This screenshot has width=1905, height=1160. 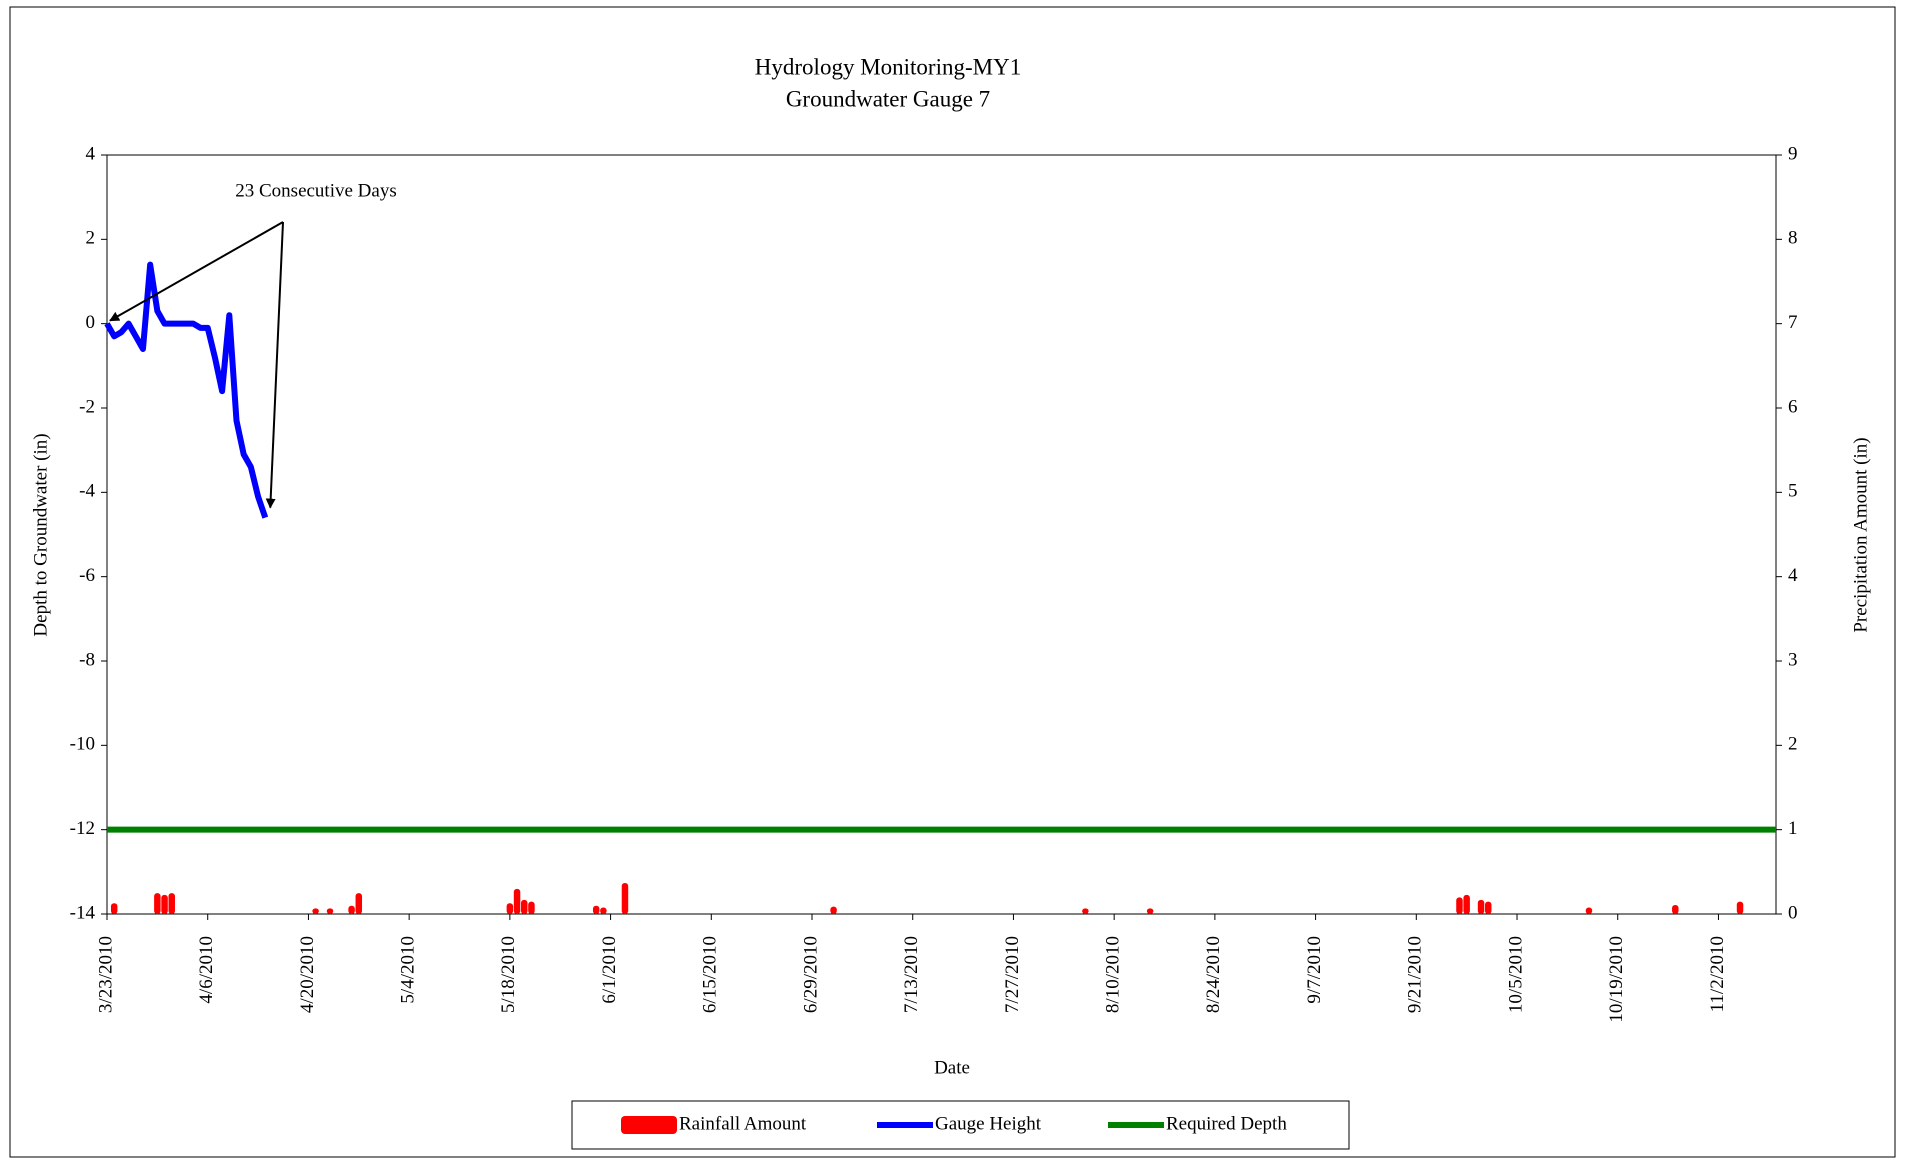 I want to click on y2-tick-label: 0, so click(x=1793, y=912).